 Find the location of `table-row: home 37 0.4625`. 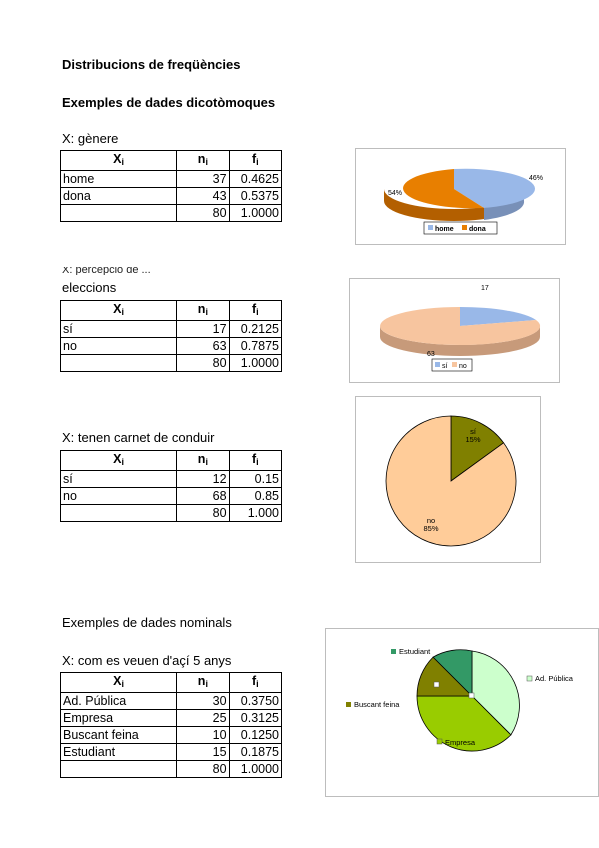

table-row: home 37 0.4625 is located at coordinates (171, 179).